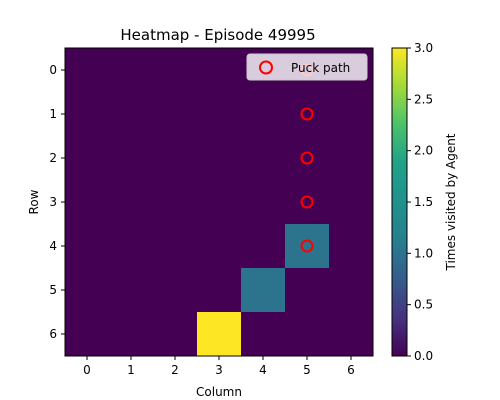 The image size is (500, 400). I want to click on legend-box, so click(307, 67).